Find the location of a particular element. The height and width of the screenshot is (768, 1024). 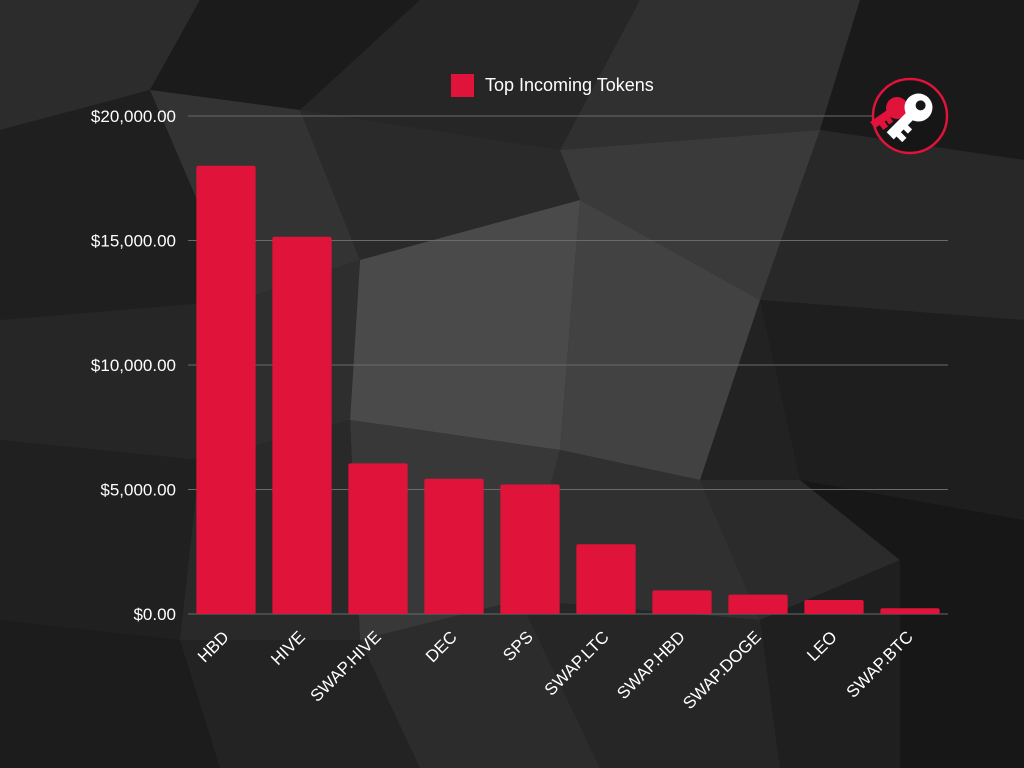

y-tick-label: $5,000.00 is located at coordinates (138, 490).